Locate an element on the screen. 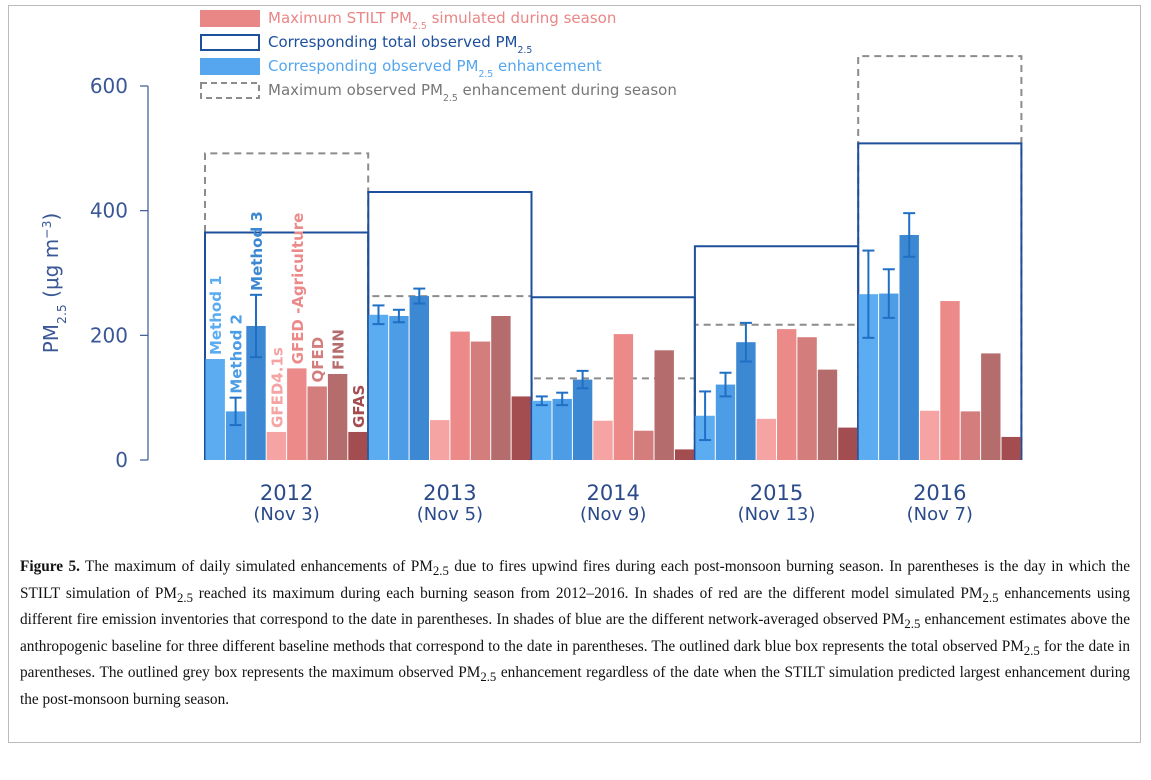  series-label: Method 2 is located at coordinates (237, 354).